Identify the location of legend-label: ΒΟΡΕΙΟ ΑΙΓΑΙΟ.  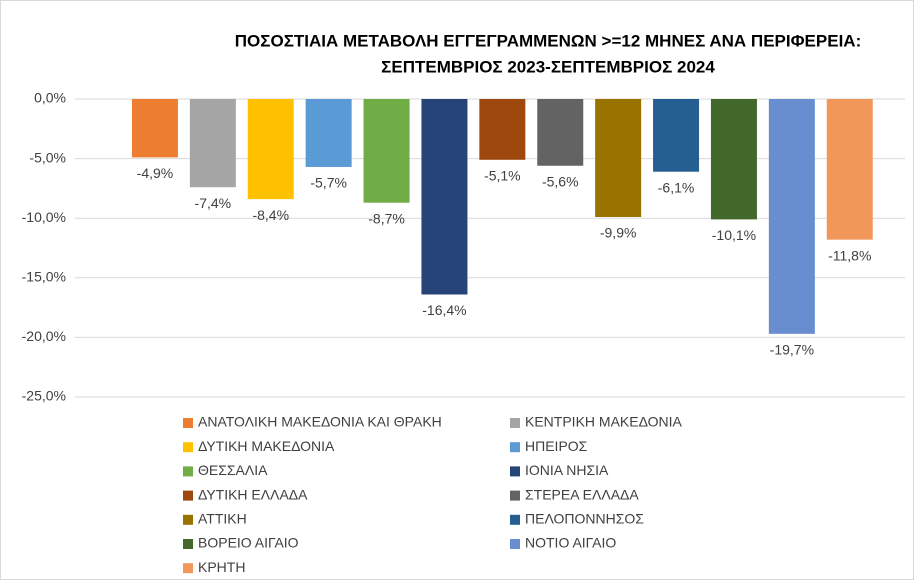
(248, 543).